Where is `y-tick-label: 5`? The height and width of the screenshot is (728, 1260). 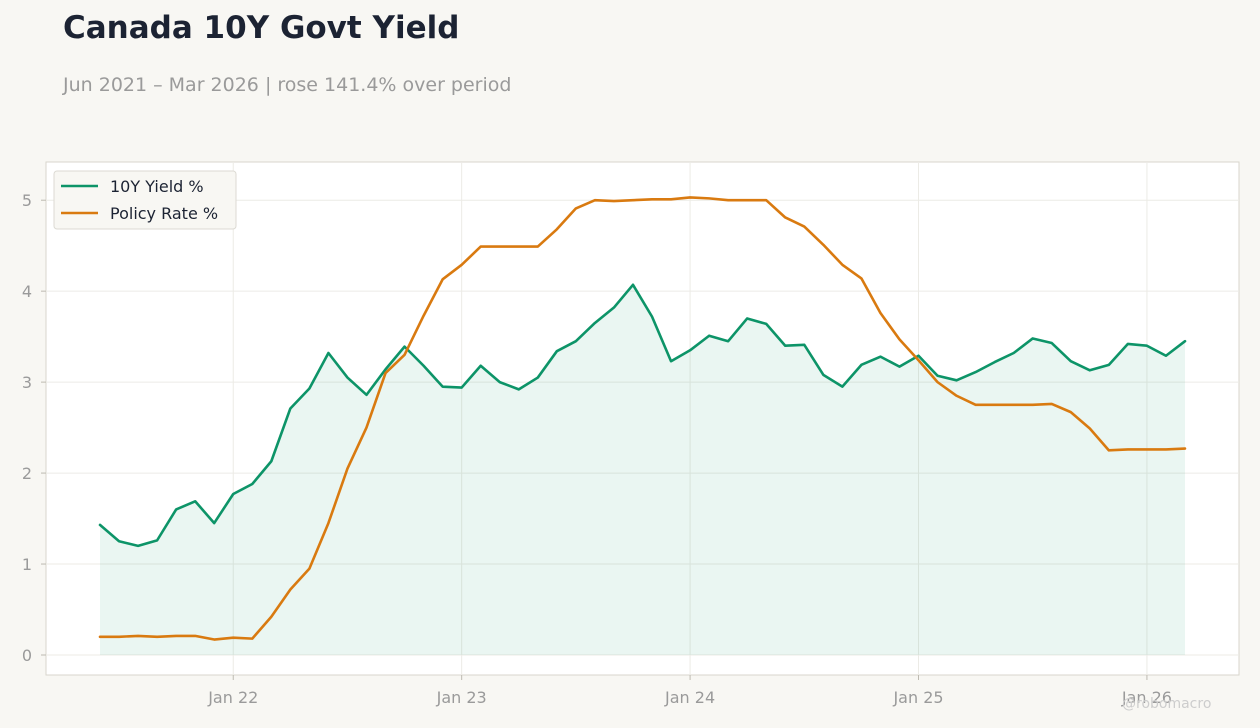 y-tick-label: 5 is located at coordinates (27, 200).